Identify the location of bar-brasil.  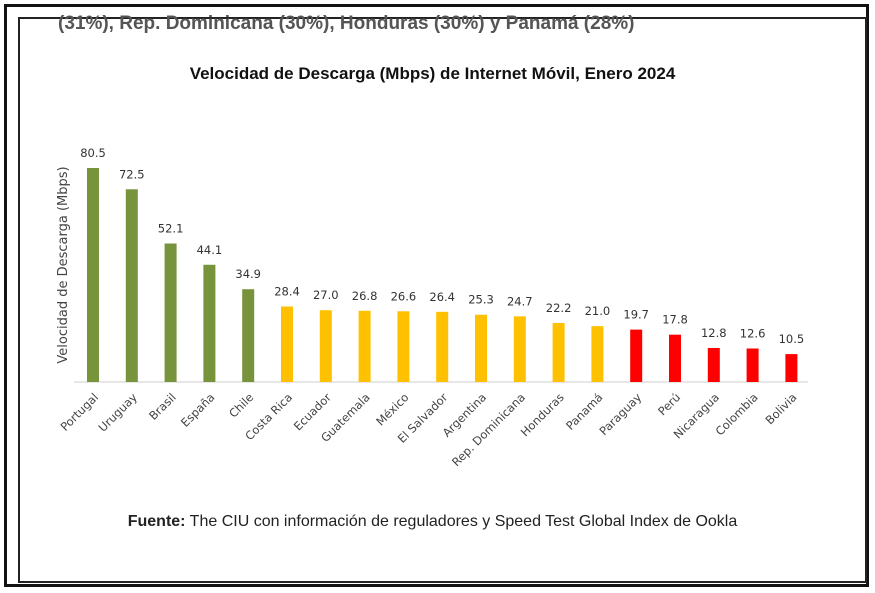
(170, 312).